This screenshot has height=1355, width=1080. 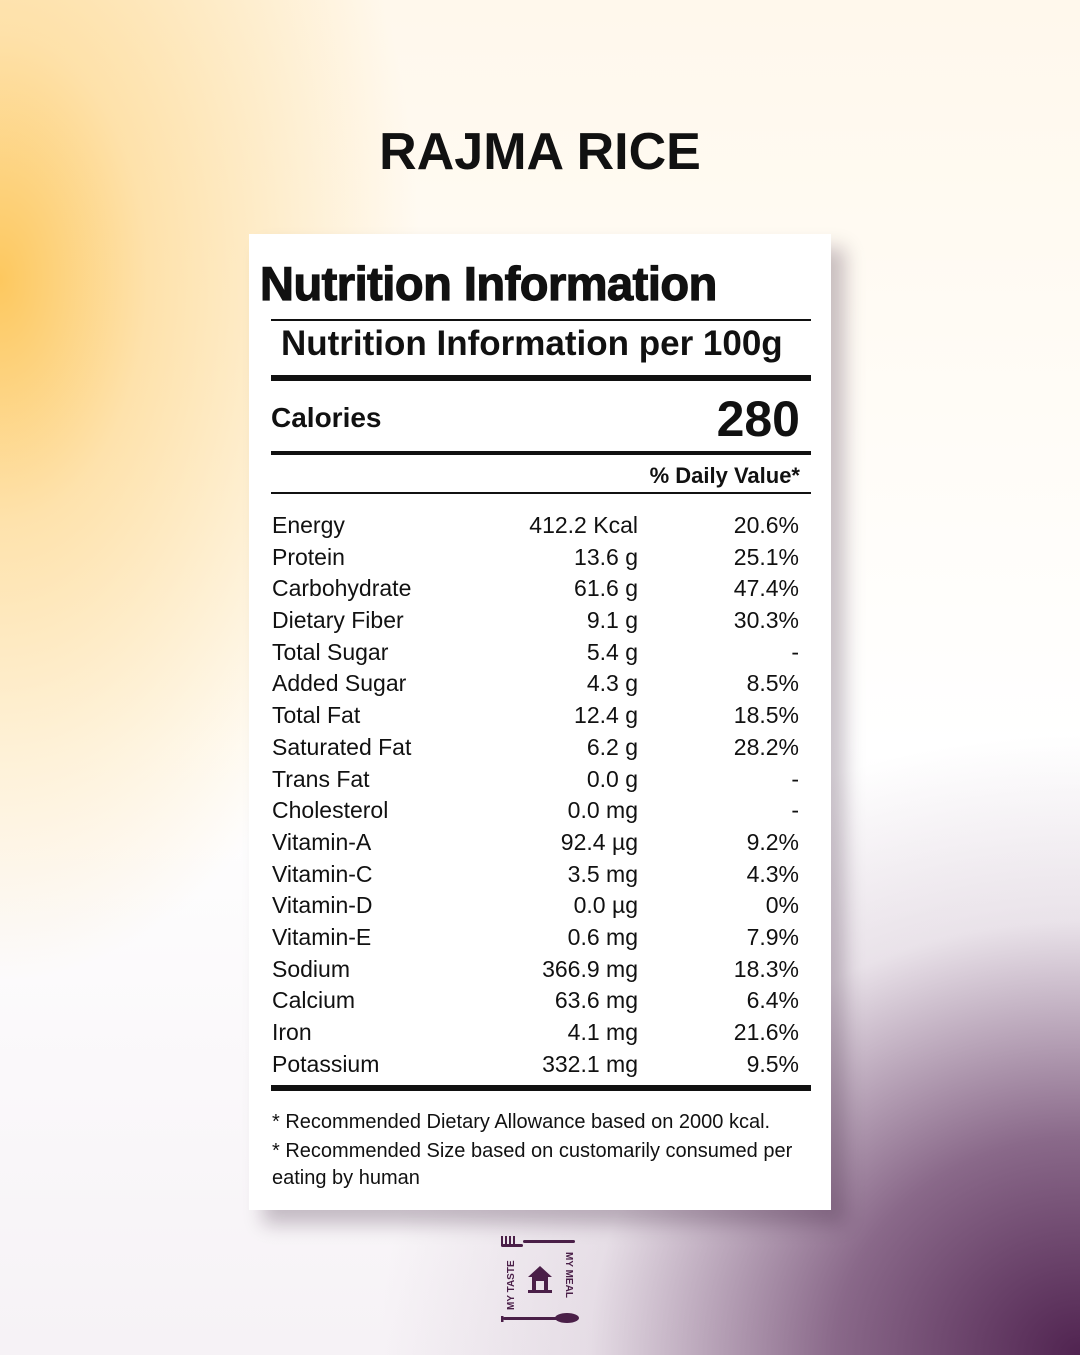 I want to click on nutrient-row: Dietary Fiber 9.1 g 30.3%, so click(x=535, y=621).